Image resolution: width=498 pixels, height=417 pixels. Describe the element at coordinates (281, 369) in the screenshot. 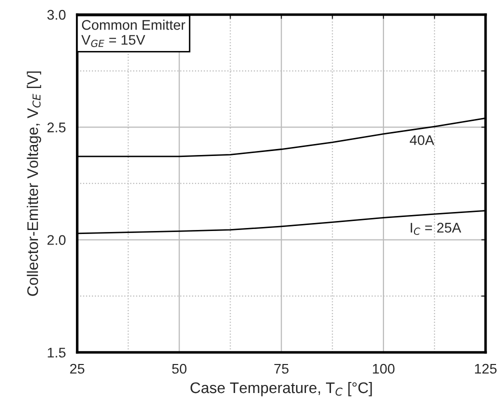

I see `x-tick-label: 75` at that location.